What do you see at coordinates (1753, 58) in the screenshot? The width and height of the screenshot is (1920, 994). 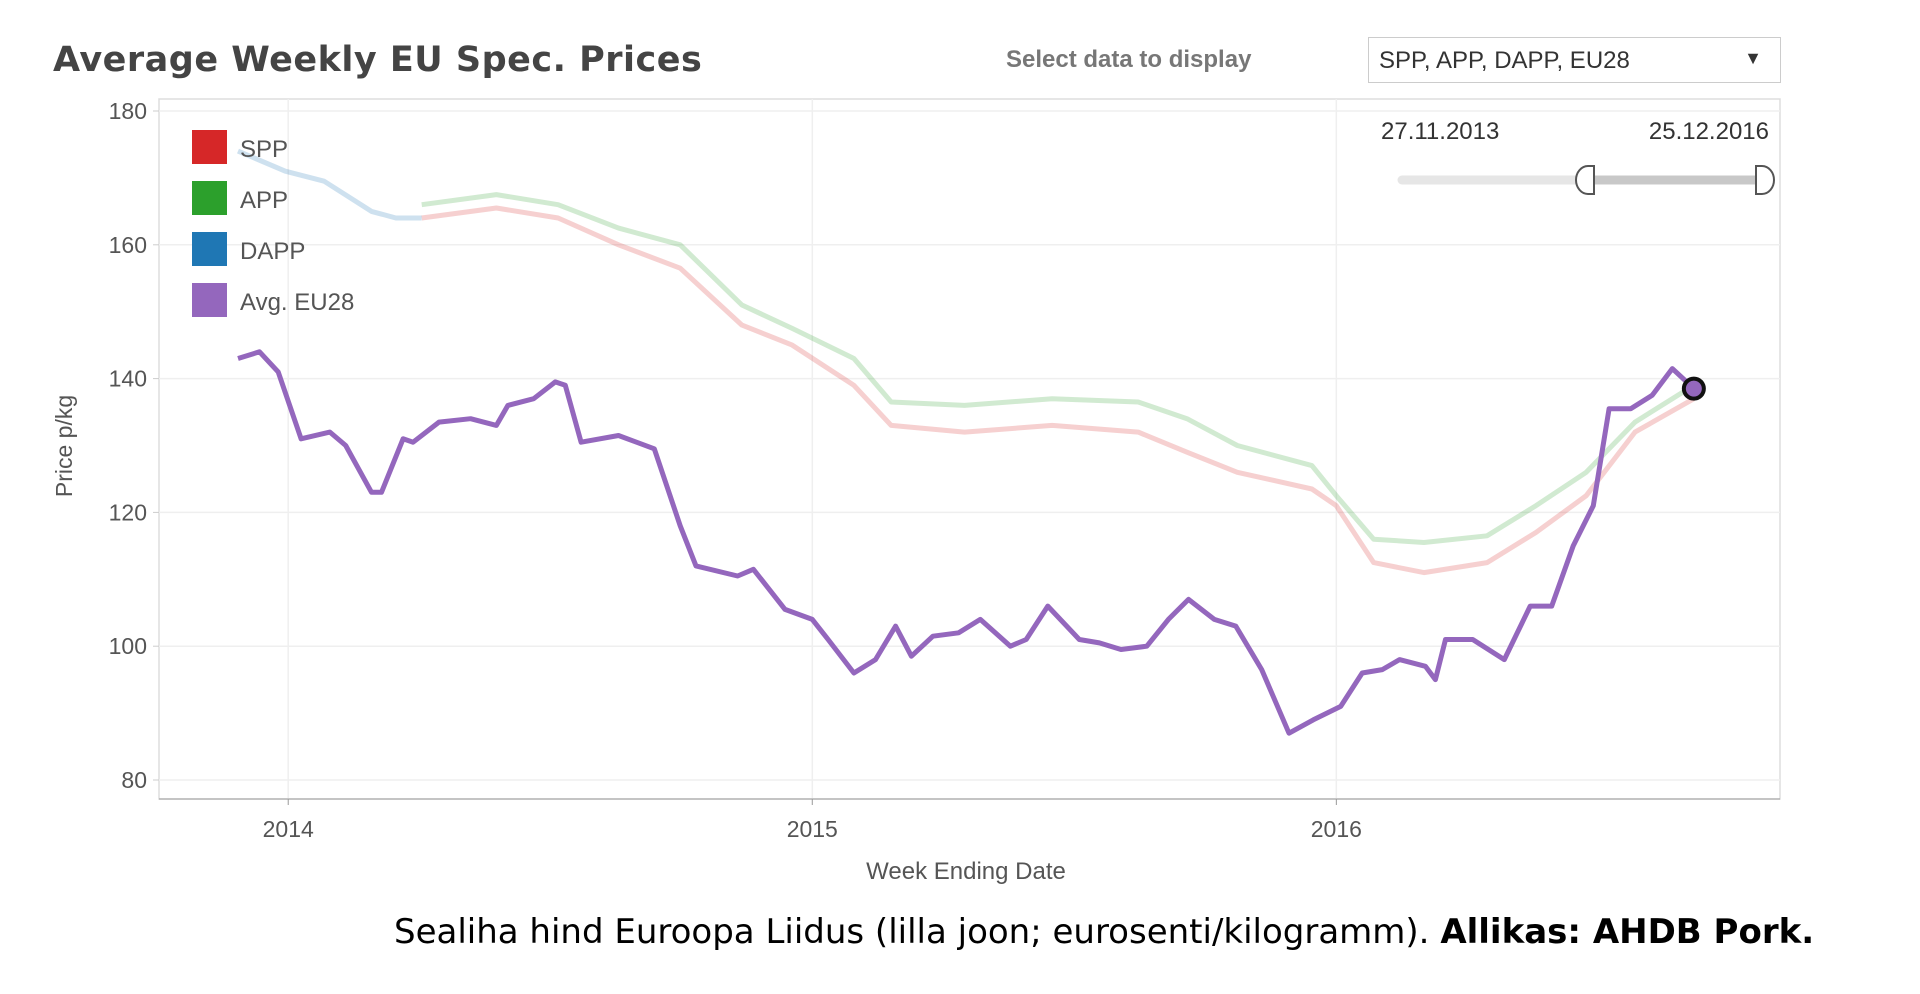 I see `caret-down-icon: ▼` at bounding box center [1753, 58].